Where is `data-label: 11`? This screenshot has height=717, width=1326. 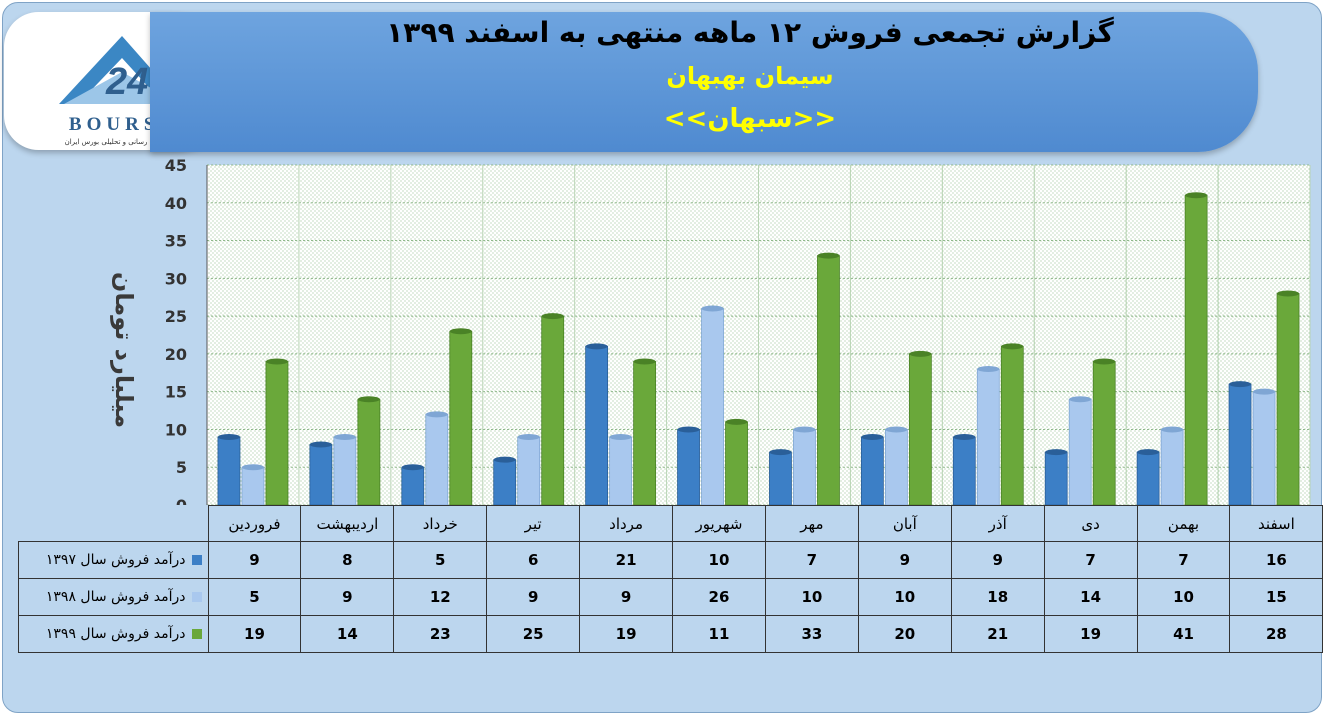 data-label: 11 is located at coordinates (719, 634).